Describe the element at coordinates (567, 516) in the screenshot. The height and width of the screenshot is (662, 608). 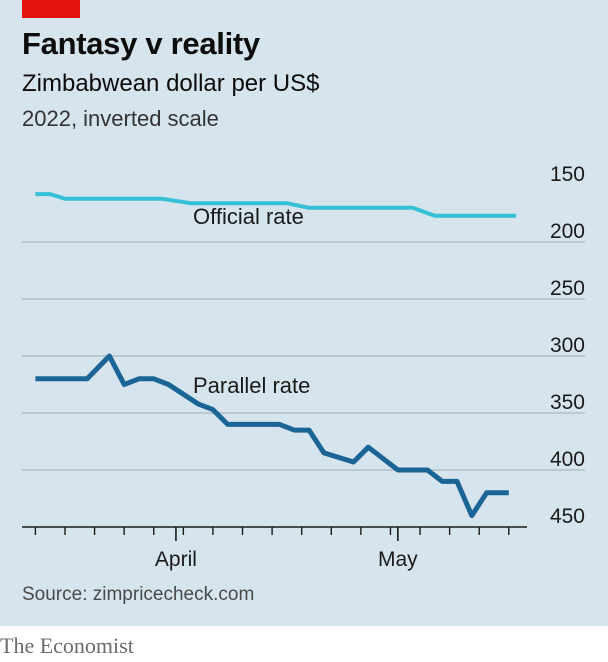
I see `y-tick-label: 450` at that location.